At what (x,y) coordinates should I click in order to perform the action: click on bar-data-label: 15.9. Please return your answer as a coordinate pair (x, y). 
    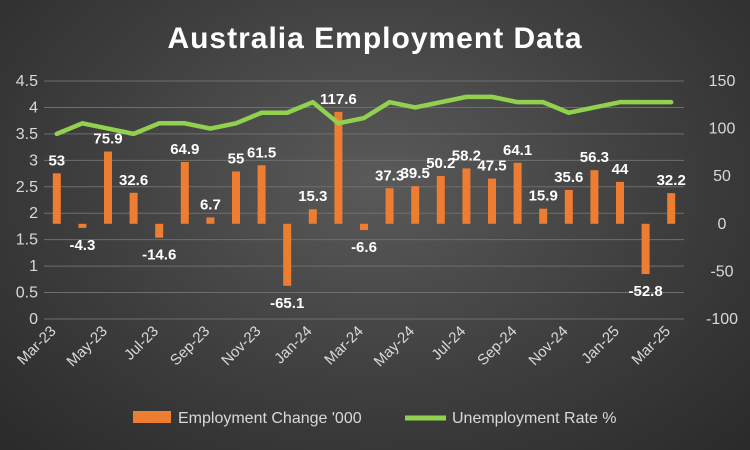
    Looking at the image, I should click on (543, 196).